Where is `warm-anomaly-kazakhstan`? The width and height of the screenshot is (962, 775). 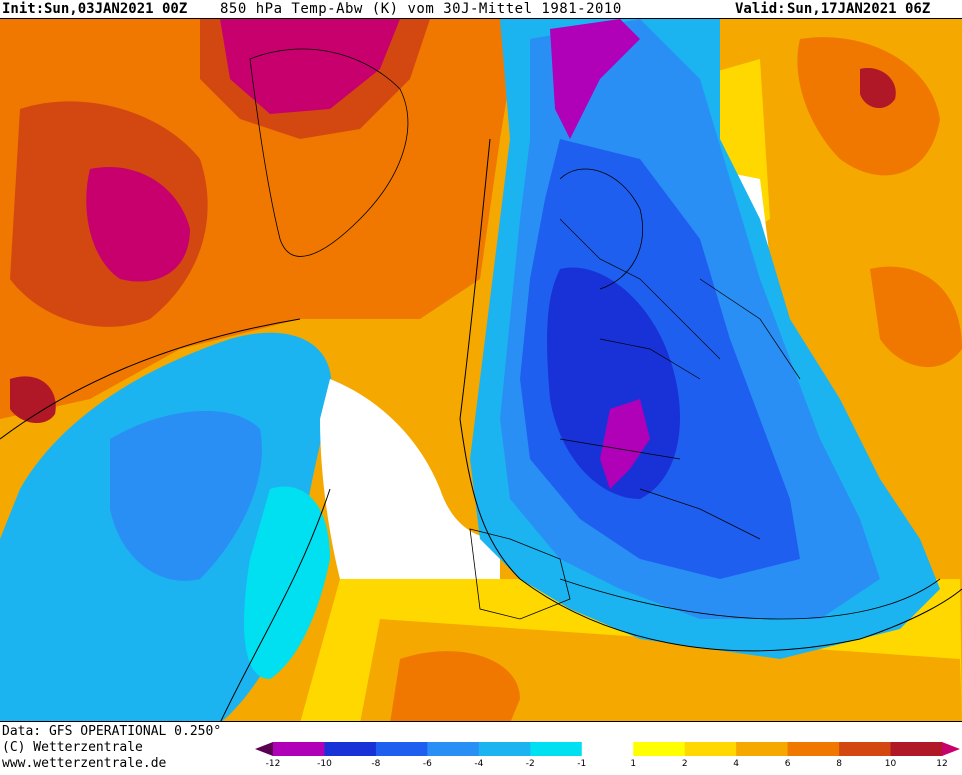 warm-anomaly-kazakhstan is located at coordinates (916, 317).